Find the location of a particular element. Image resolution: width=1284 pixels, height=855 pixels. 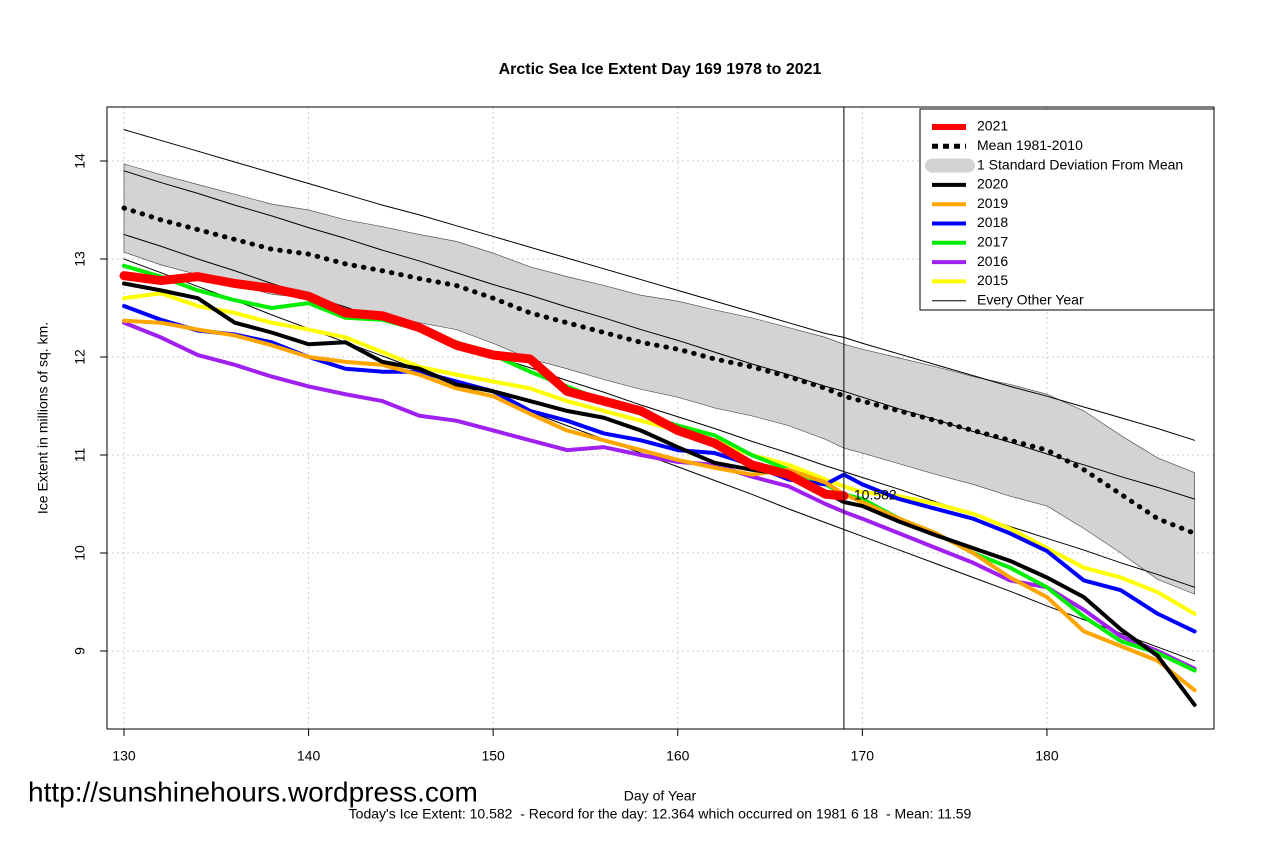

x-tick-label: 130 is located at coordinates (124, 756).